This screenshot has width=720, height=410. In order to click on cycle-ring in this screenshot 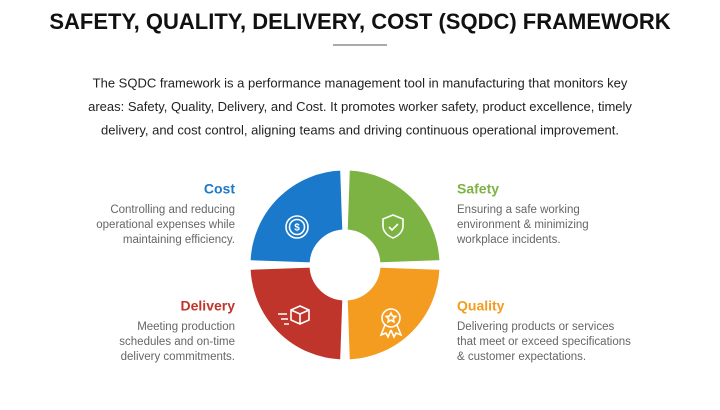, I will do `click(345, 265)`.